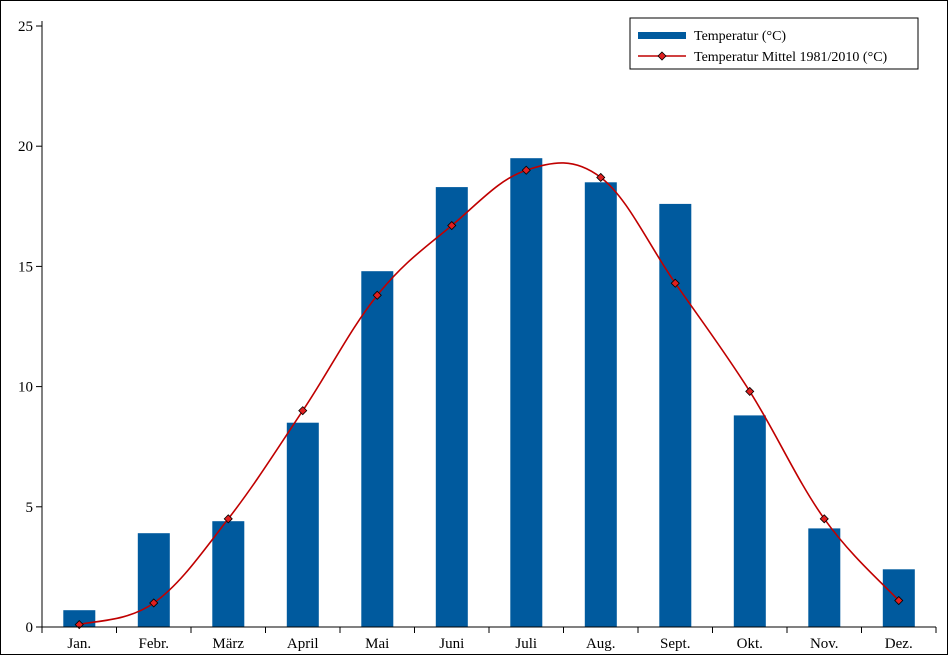 Image resolution: width=948 pixels, height=655 pixels. What do you see at coordinates (25, 267) in the screenshot?
I see `y-tick-label: 15` at bounding box center [25, 267].